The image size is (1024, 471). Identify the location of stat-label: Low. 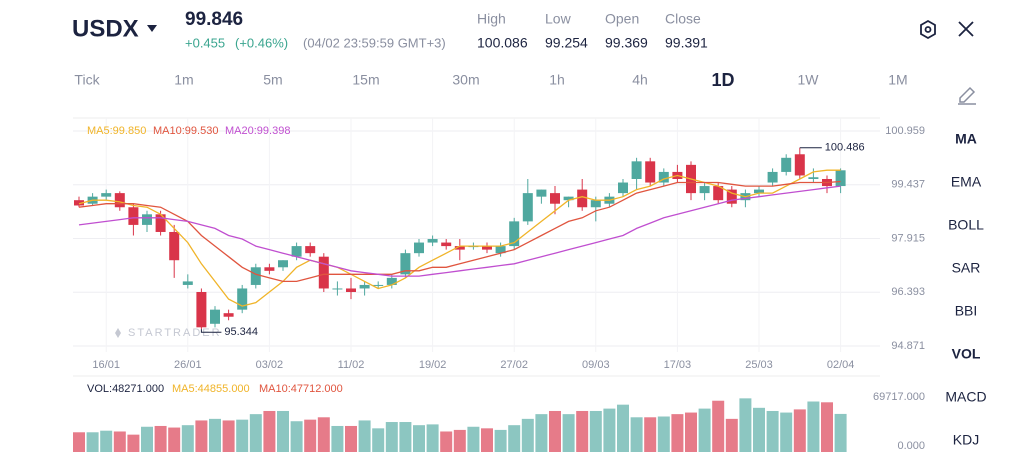
(558, 19).